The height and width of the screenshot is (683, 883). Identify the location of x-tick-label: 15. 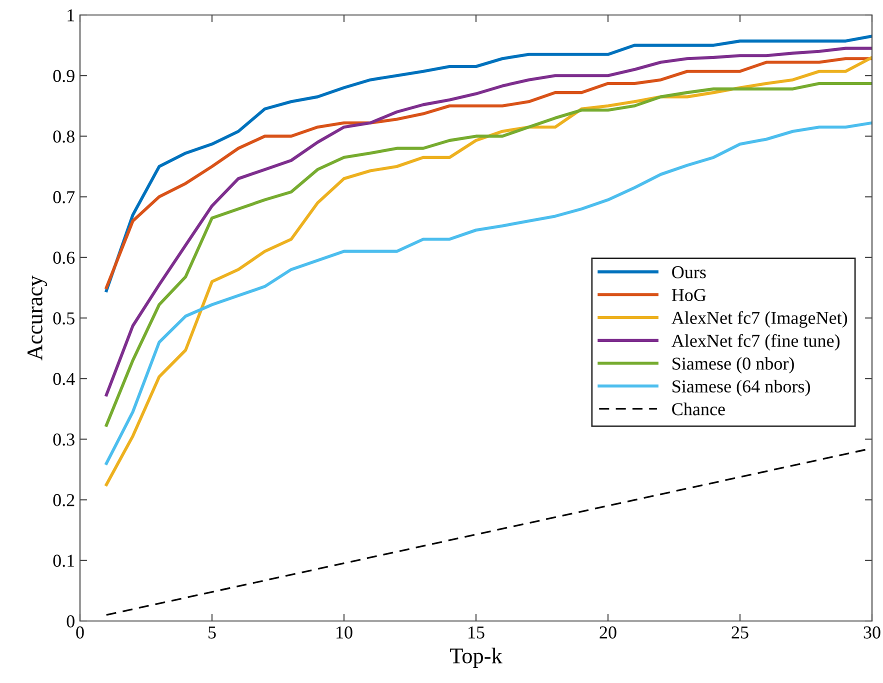
(476, 632).